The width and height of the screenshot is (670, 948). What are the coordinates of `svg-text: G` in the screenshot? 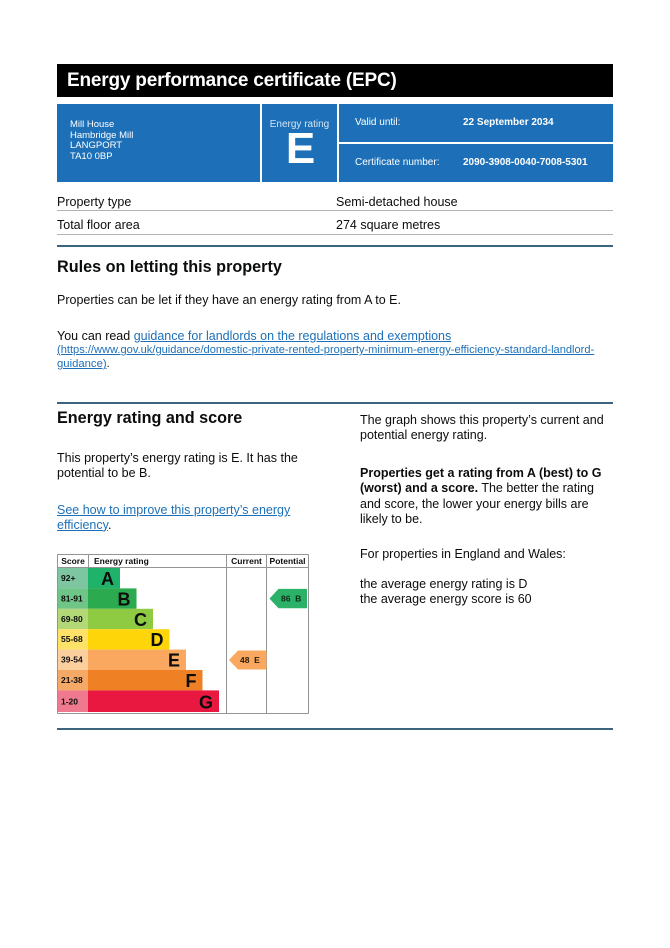 It's located at (206, 702).